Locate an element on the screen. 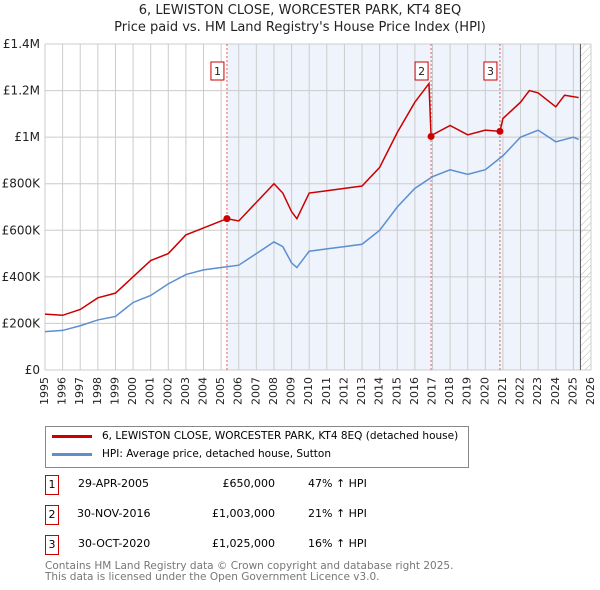  y-tick-label: £0 is located at coordinates (32, 370).